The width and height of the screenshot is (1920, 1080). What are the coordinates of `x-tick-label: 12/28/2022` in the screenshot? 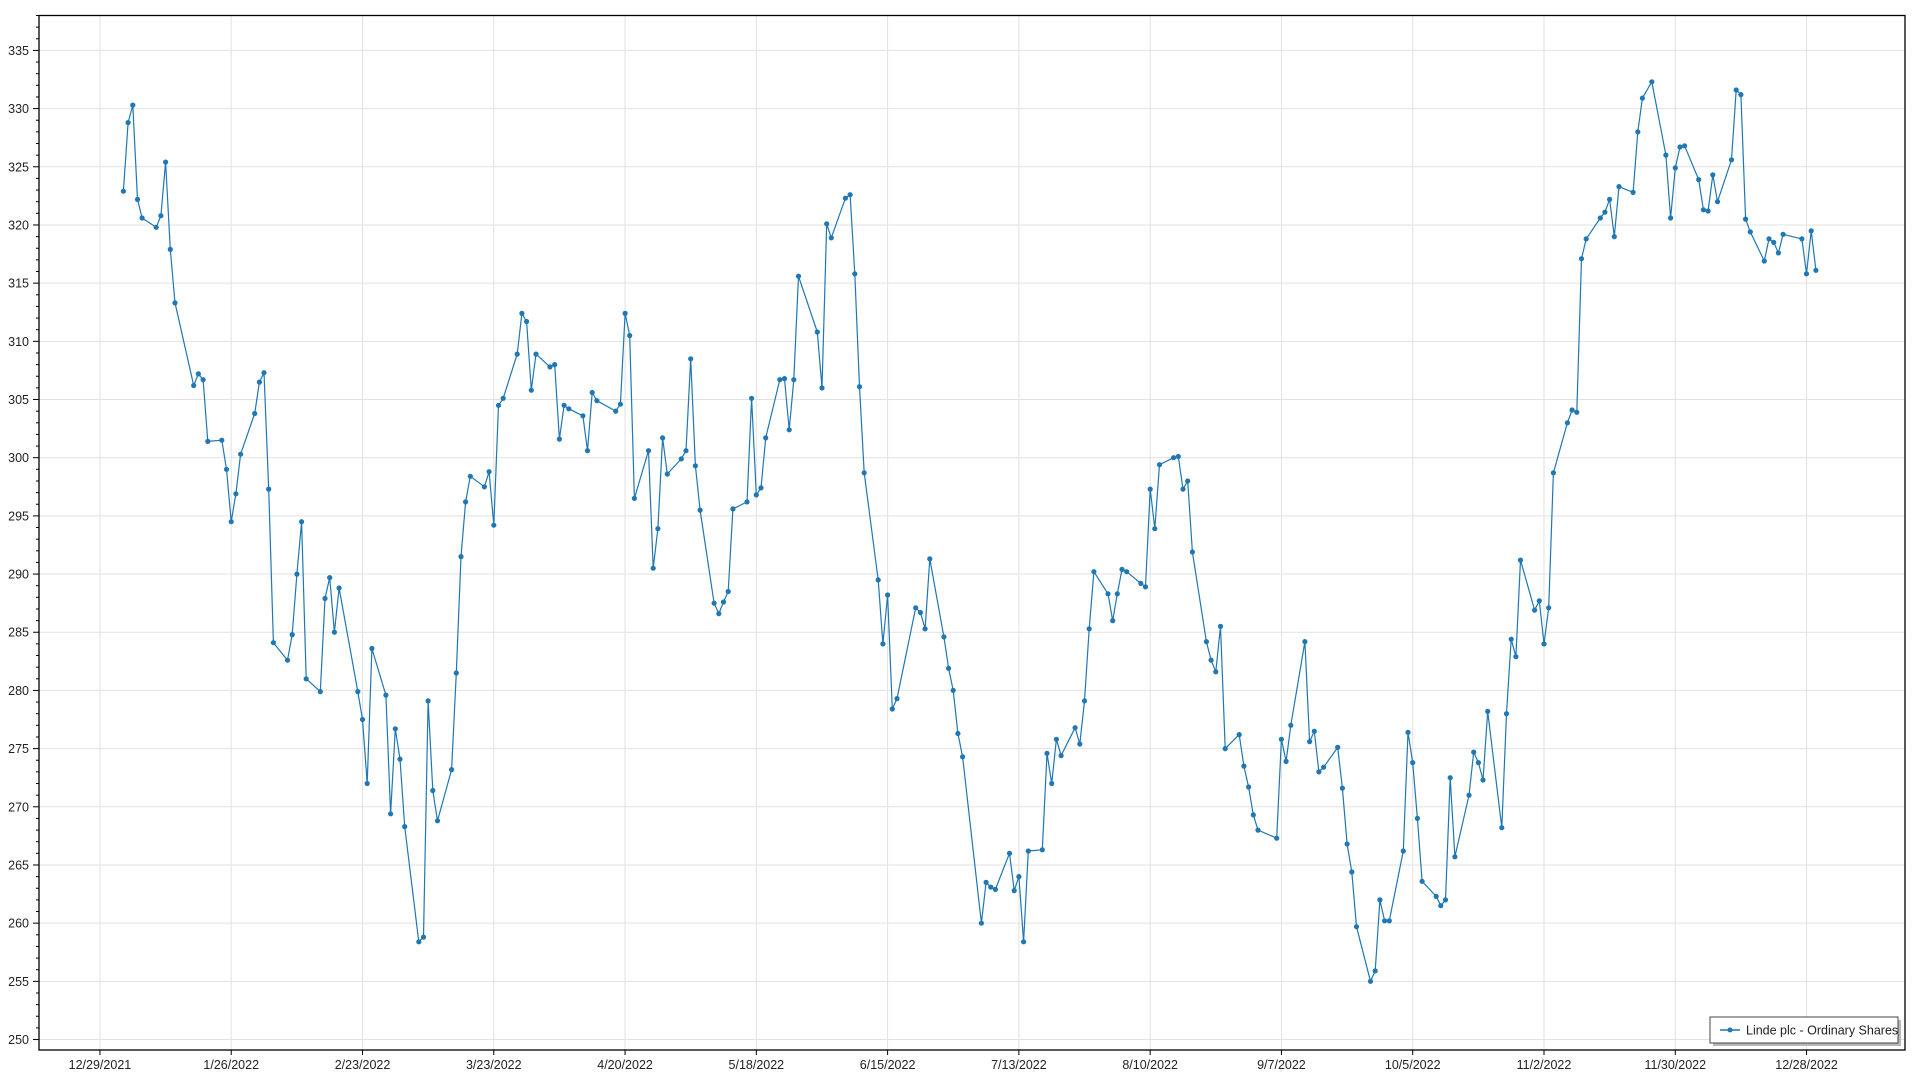 It's located at (1806, 1065).